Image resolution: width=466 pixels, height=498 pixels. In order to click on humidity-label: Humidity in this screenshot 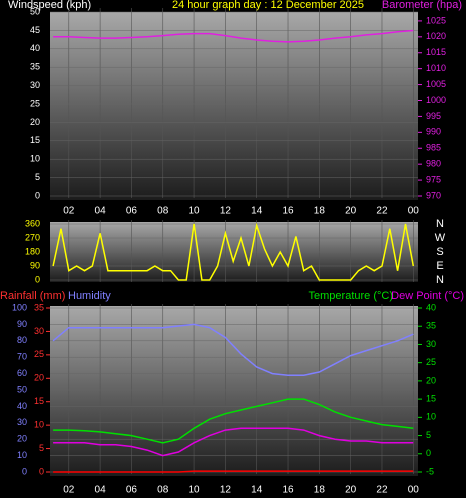, I will do `click(89, 296)`.